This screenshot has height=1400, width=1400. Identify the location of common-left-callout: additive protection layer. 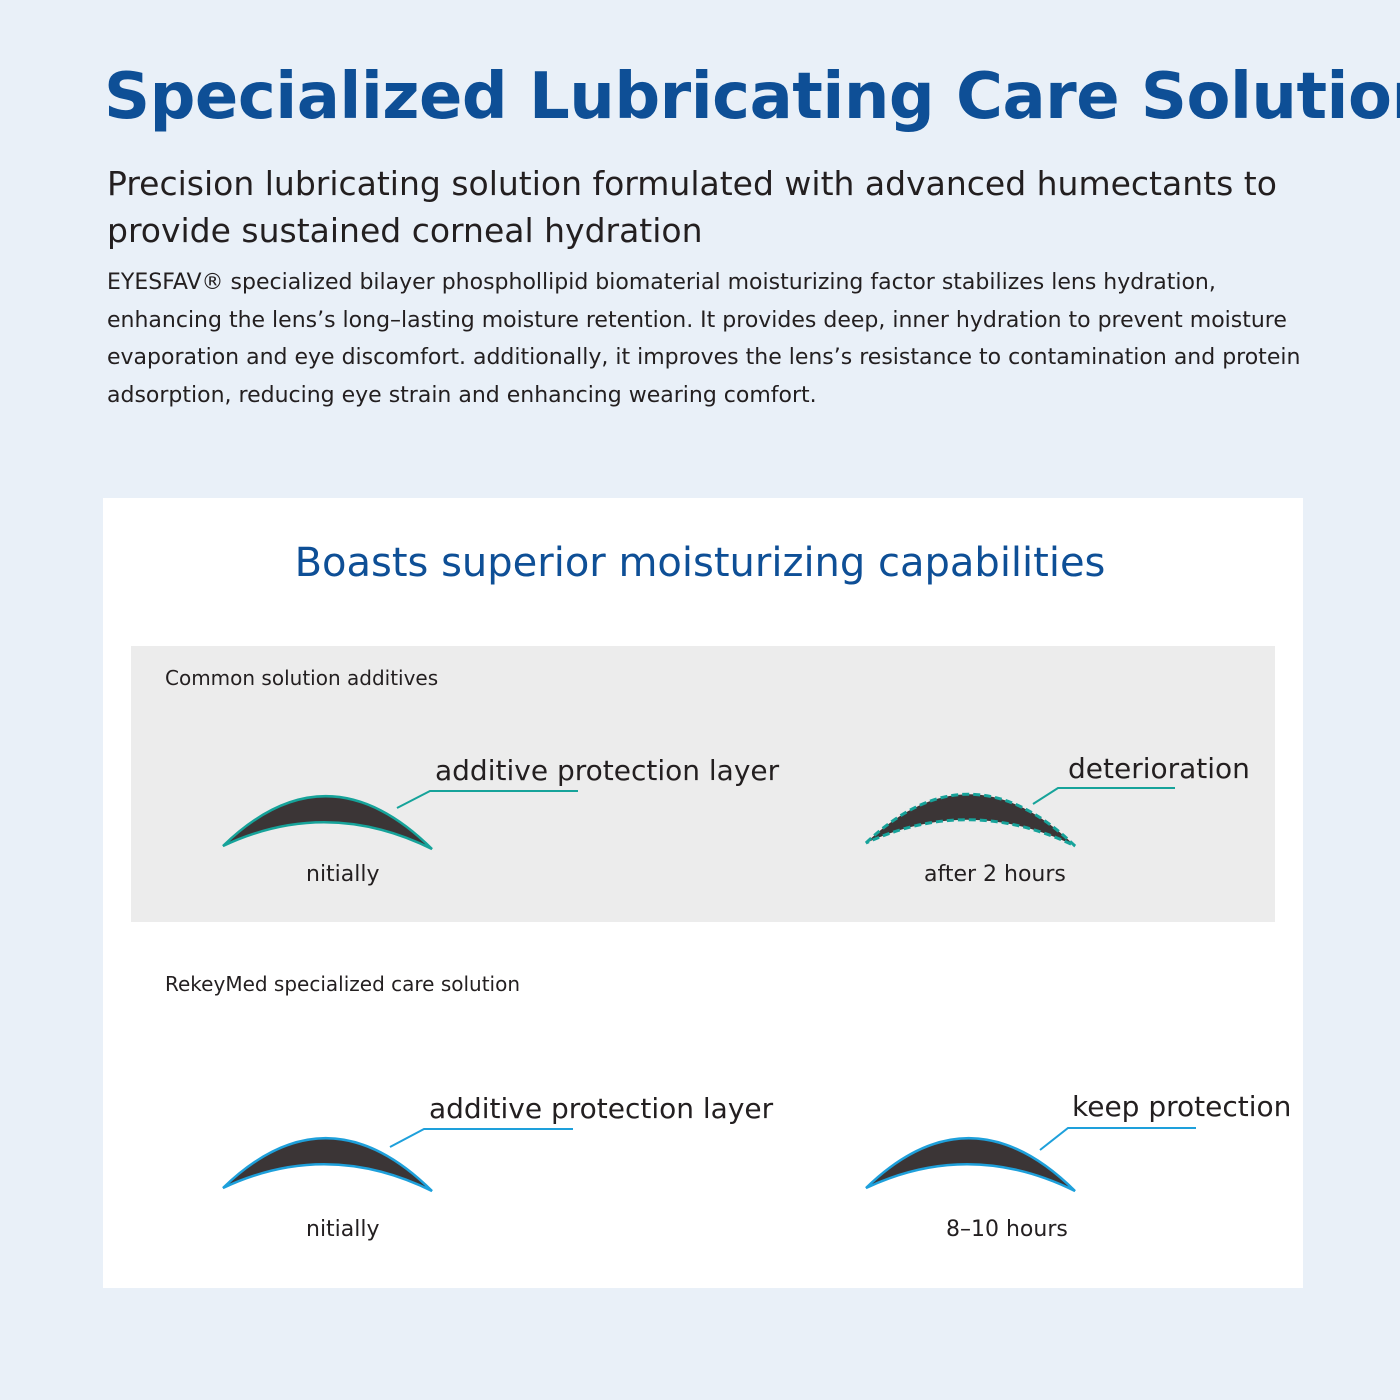
(607, 770).